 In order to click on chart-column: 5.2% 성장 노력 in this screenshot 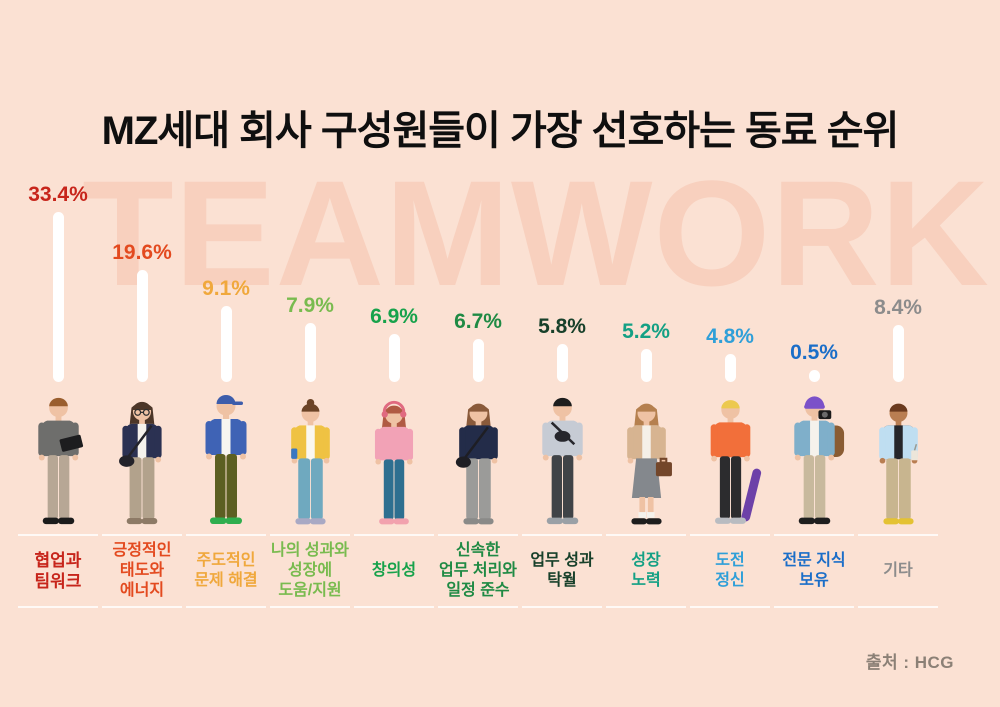, I will do `click(646, 390)`.